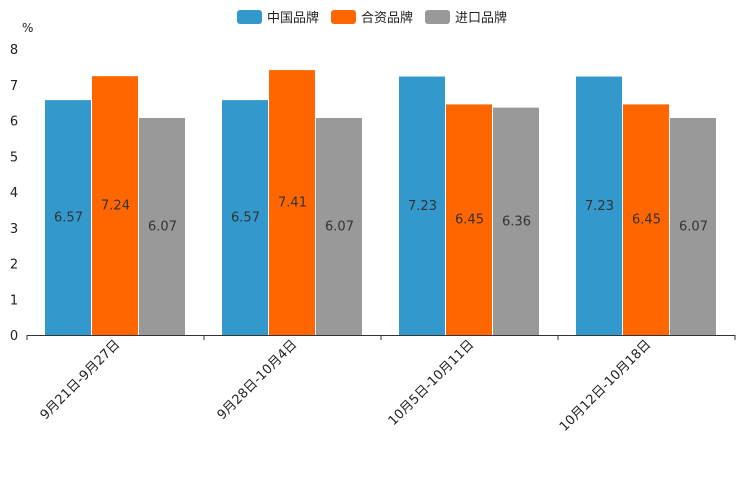 This screenshot has height=496, width=744. I want to click on data-label-0-1: 7.24, so click(115, 206).